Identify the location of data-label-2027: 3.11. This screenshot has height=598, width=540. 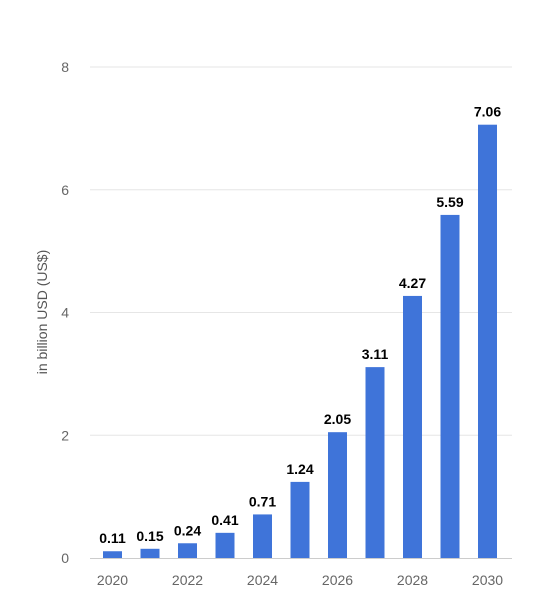
(375, 354).